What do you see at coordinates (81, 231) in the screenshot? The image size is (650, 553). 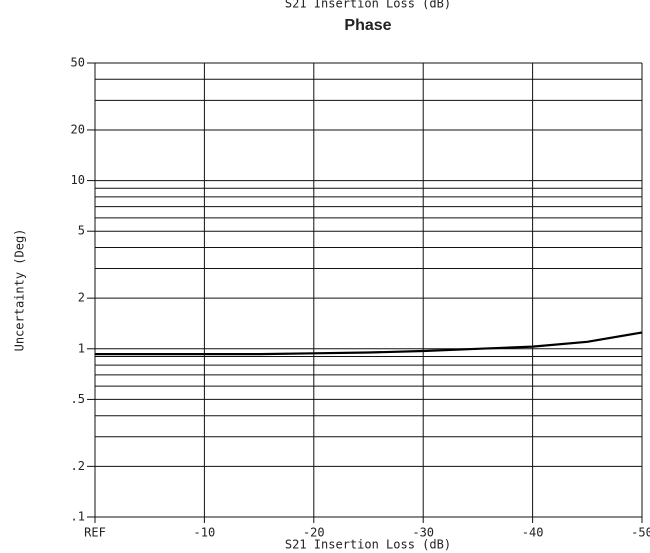 I see `y-tick-label: 5` at bounding box center [81, 231].